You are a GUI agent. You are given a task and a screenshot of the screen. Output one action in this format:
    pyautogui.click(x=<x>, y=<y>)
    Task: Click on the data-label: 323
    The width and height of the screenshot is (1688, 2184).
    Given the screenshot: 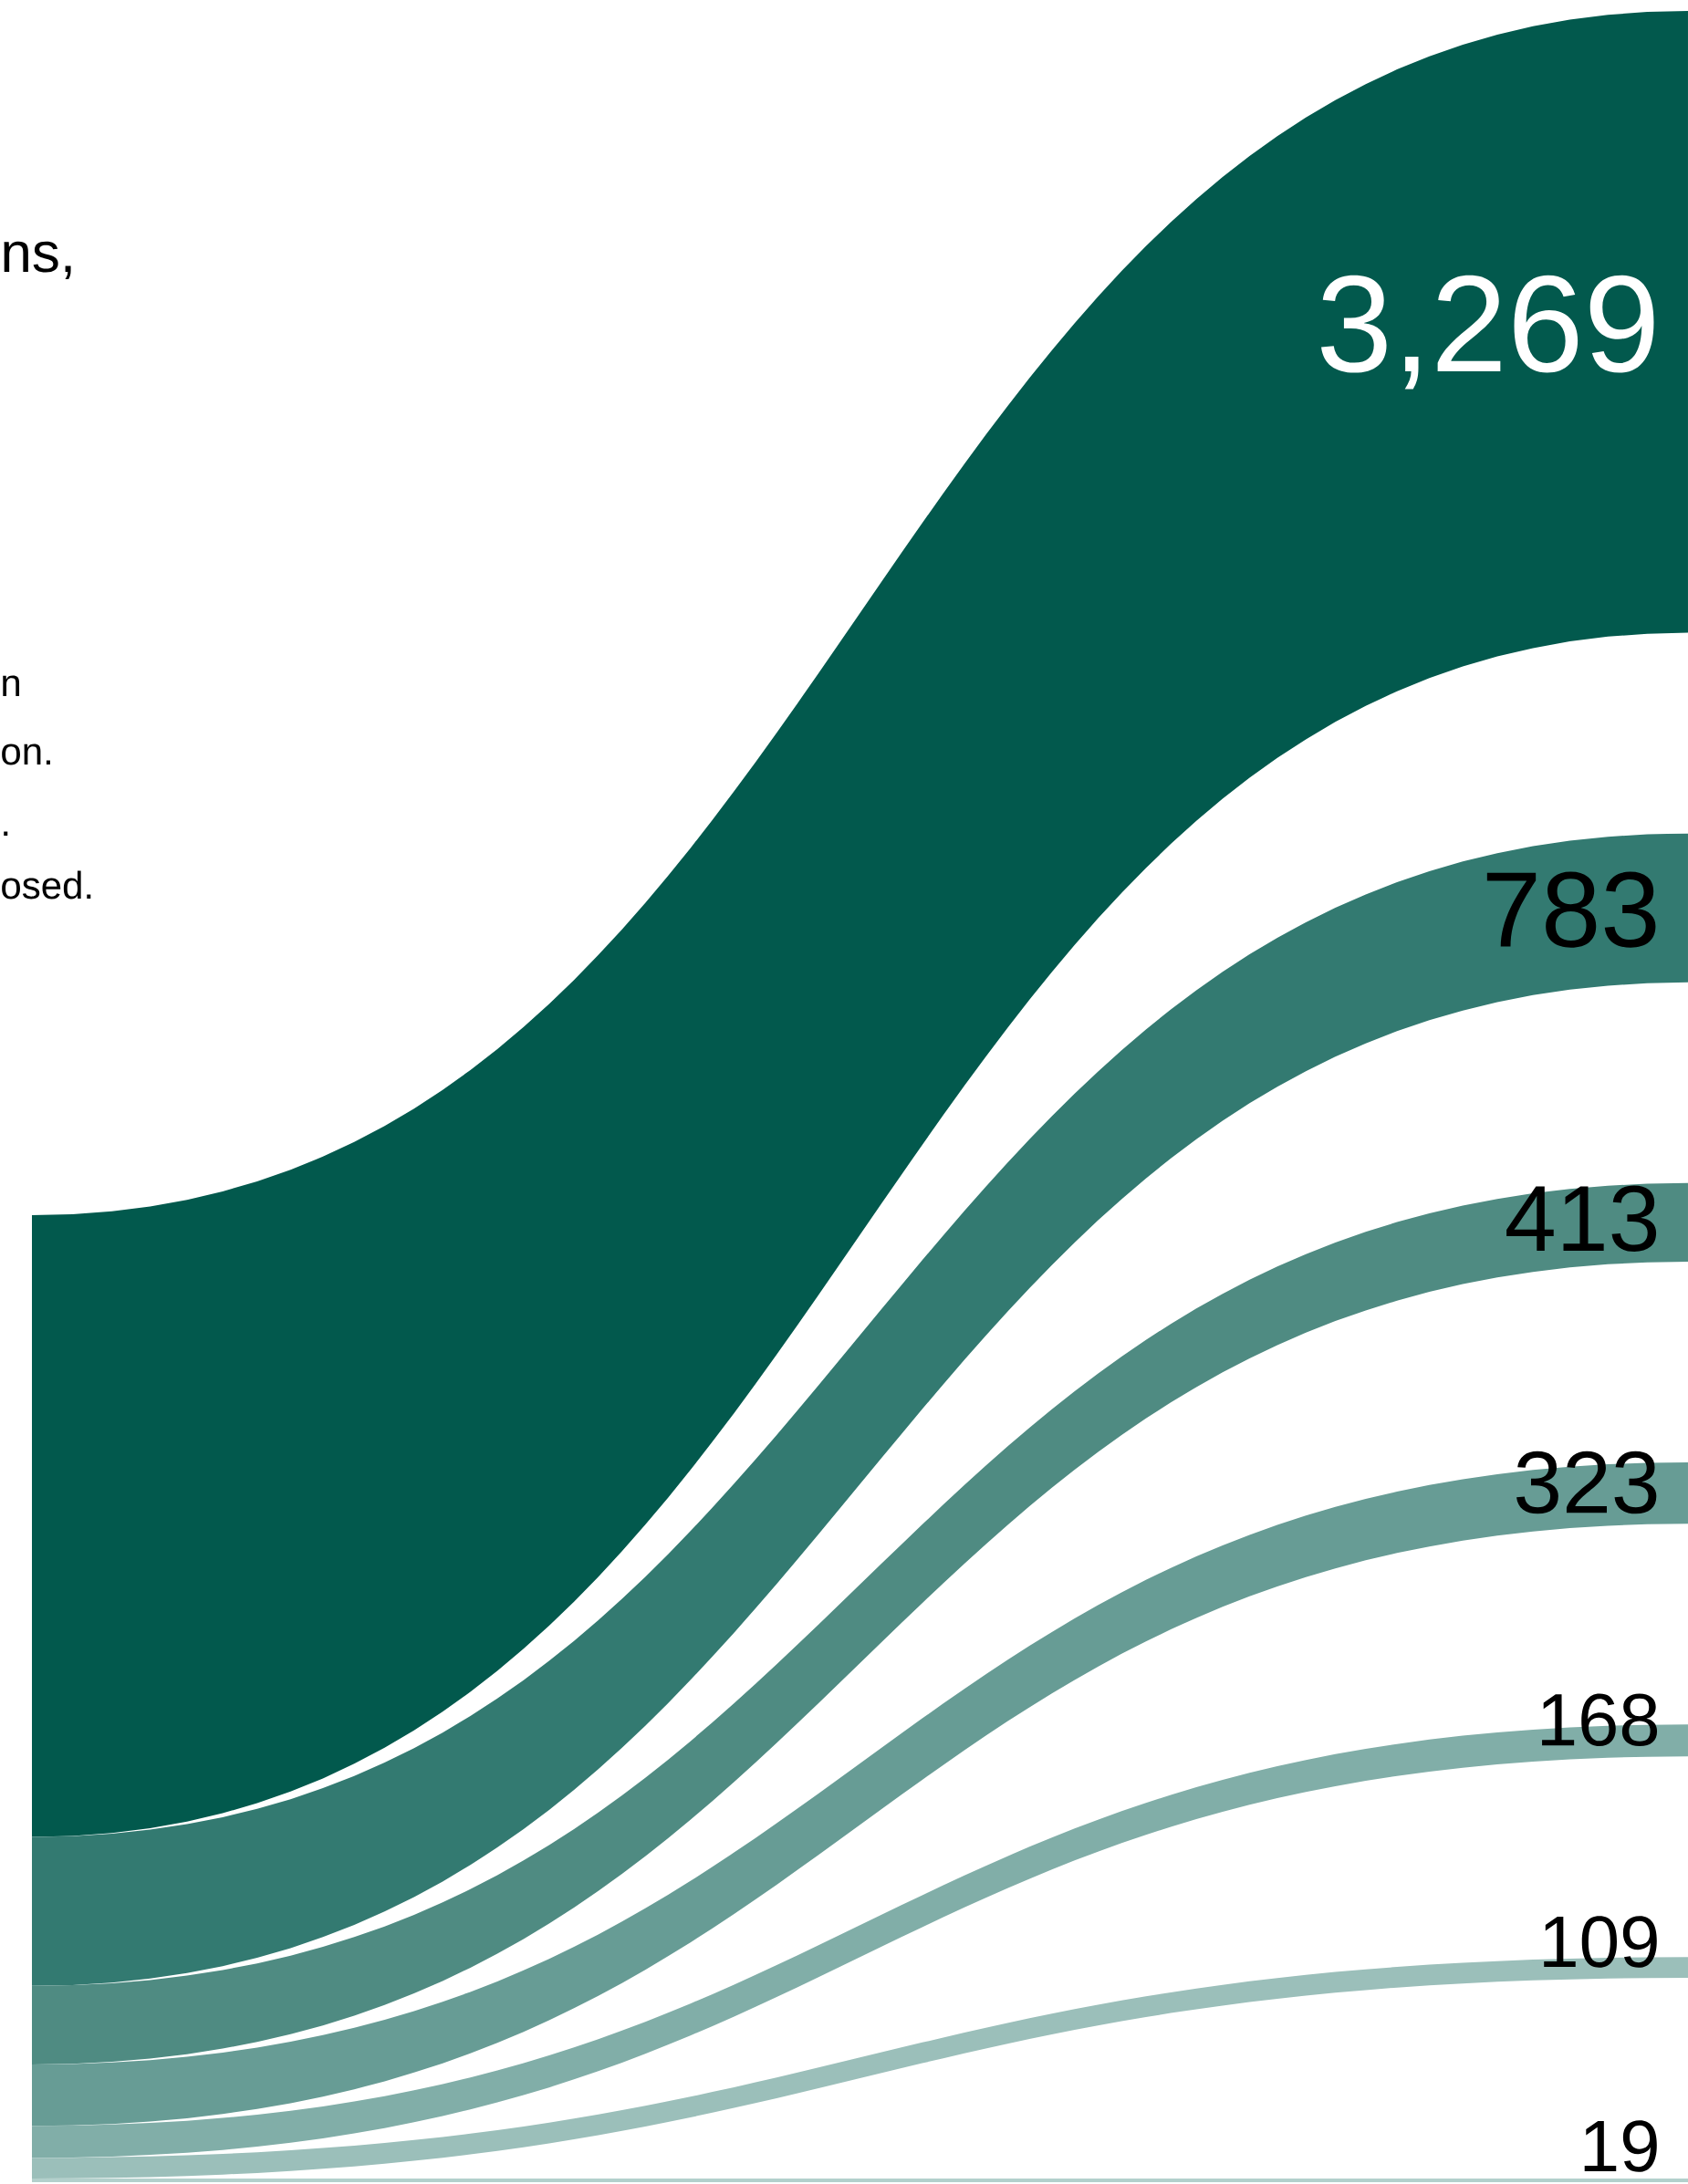 What is the action you would take?
    pyautogui.click(x=1586, y=1482)
    